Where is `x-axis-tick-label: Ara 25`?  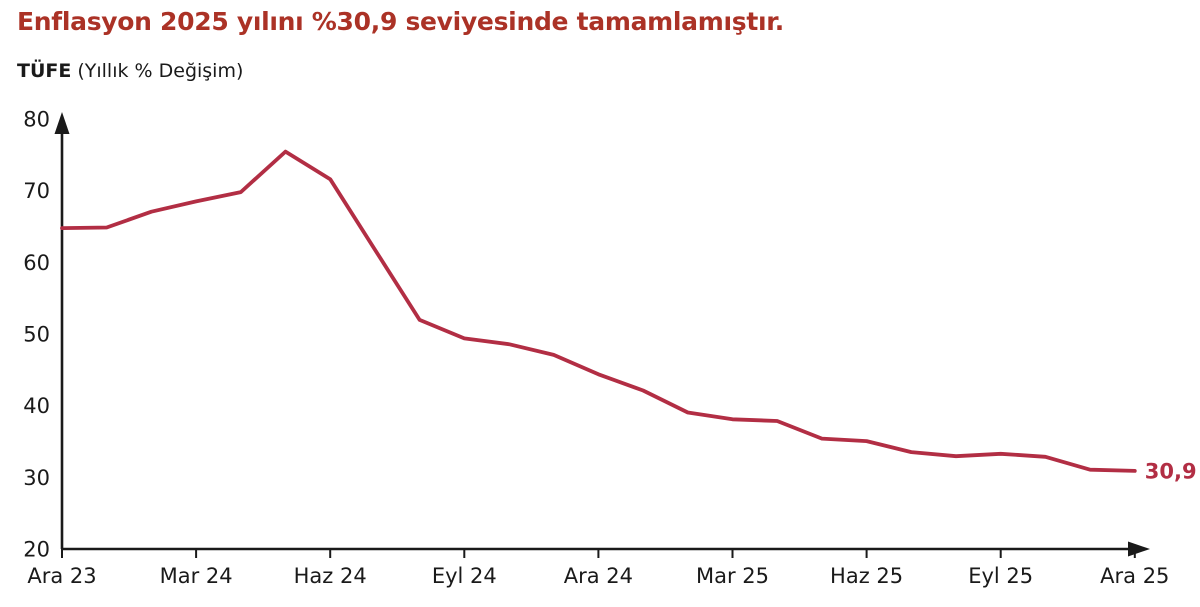
x-axis-tick-label: Ara 25 is located at coordinates (1134, 576).